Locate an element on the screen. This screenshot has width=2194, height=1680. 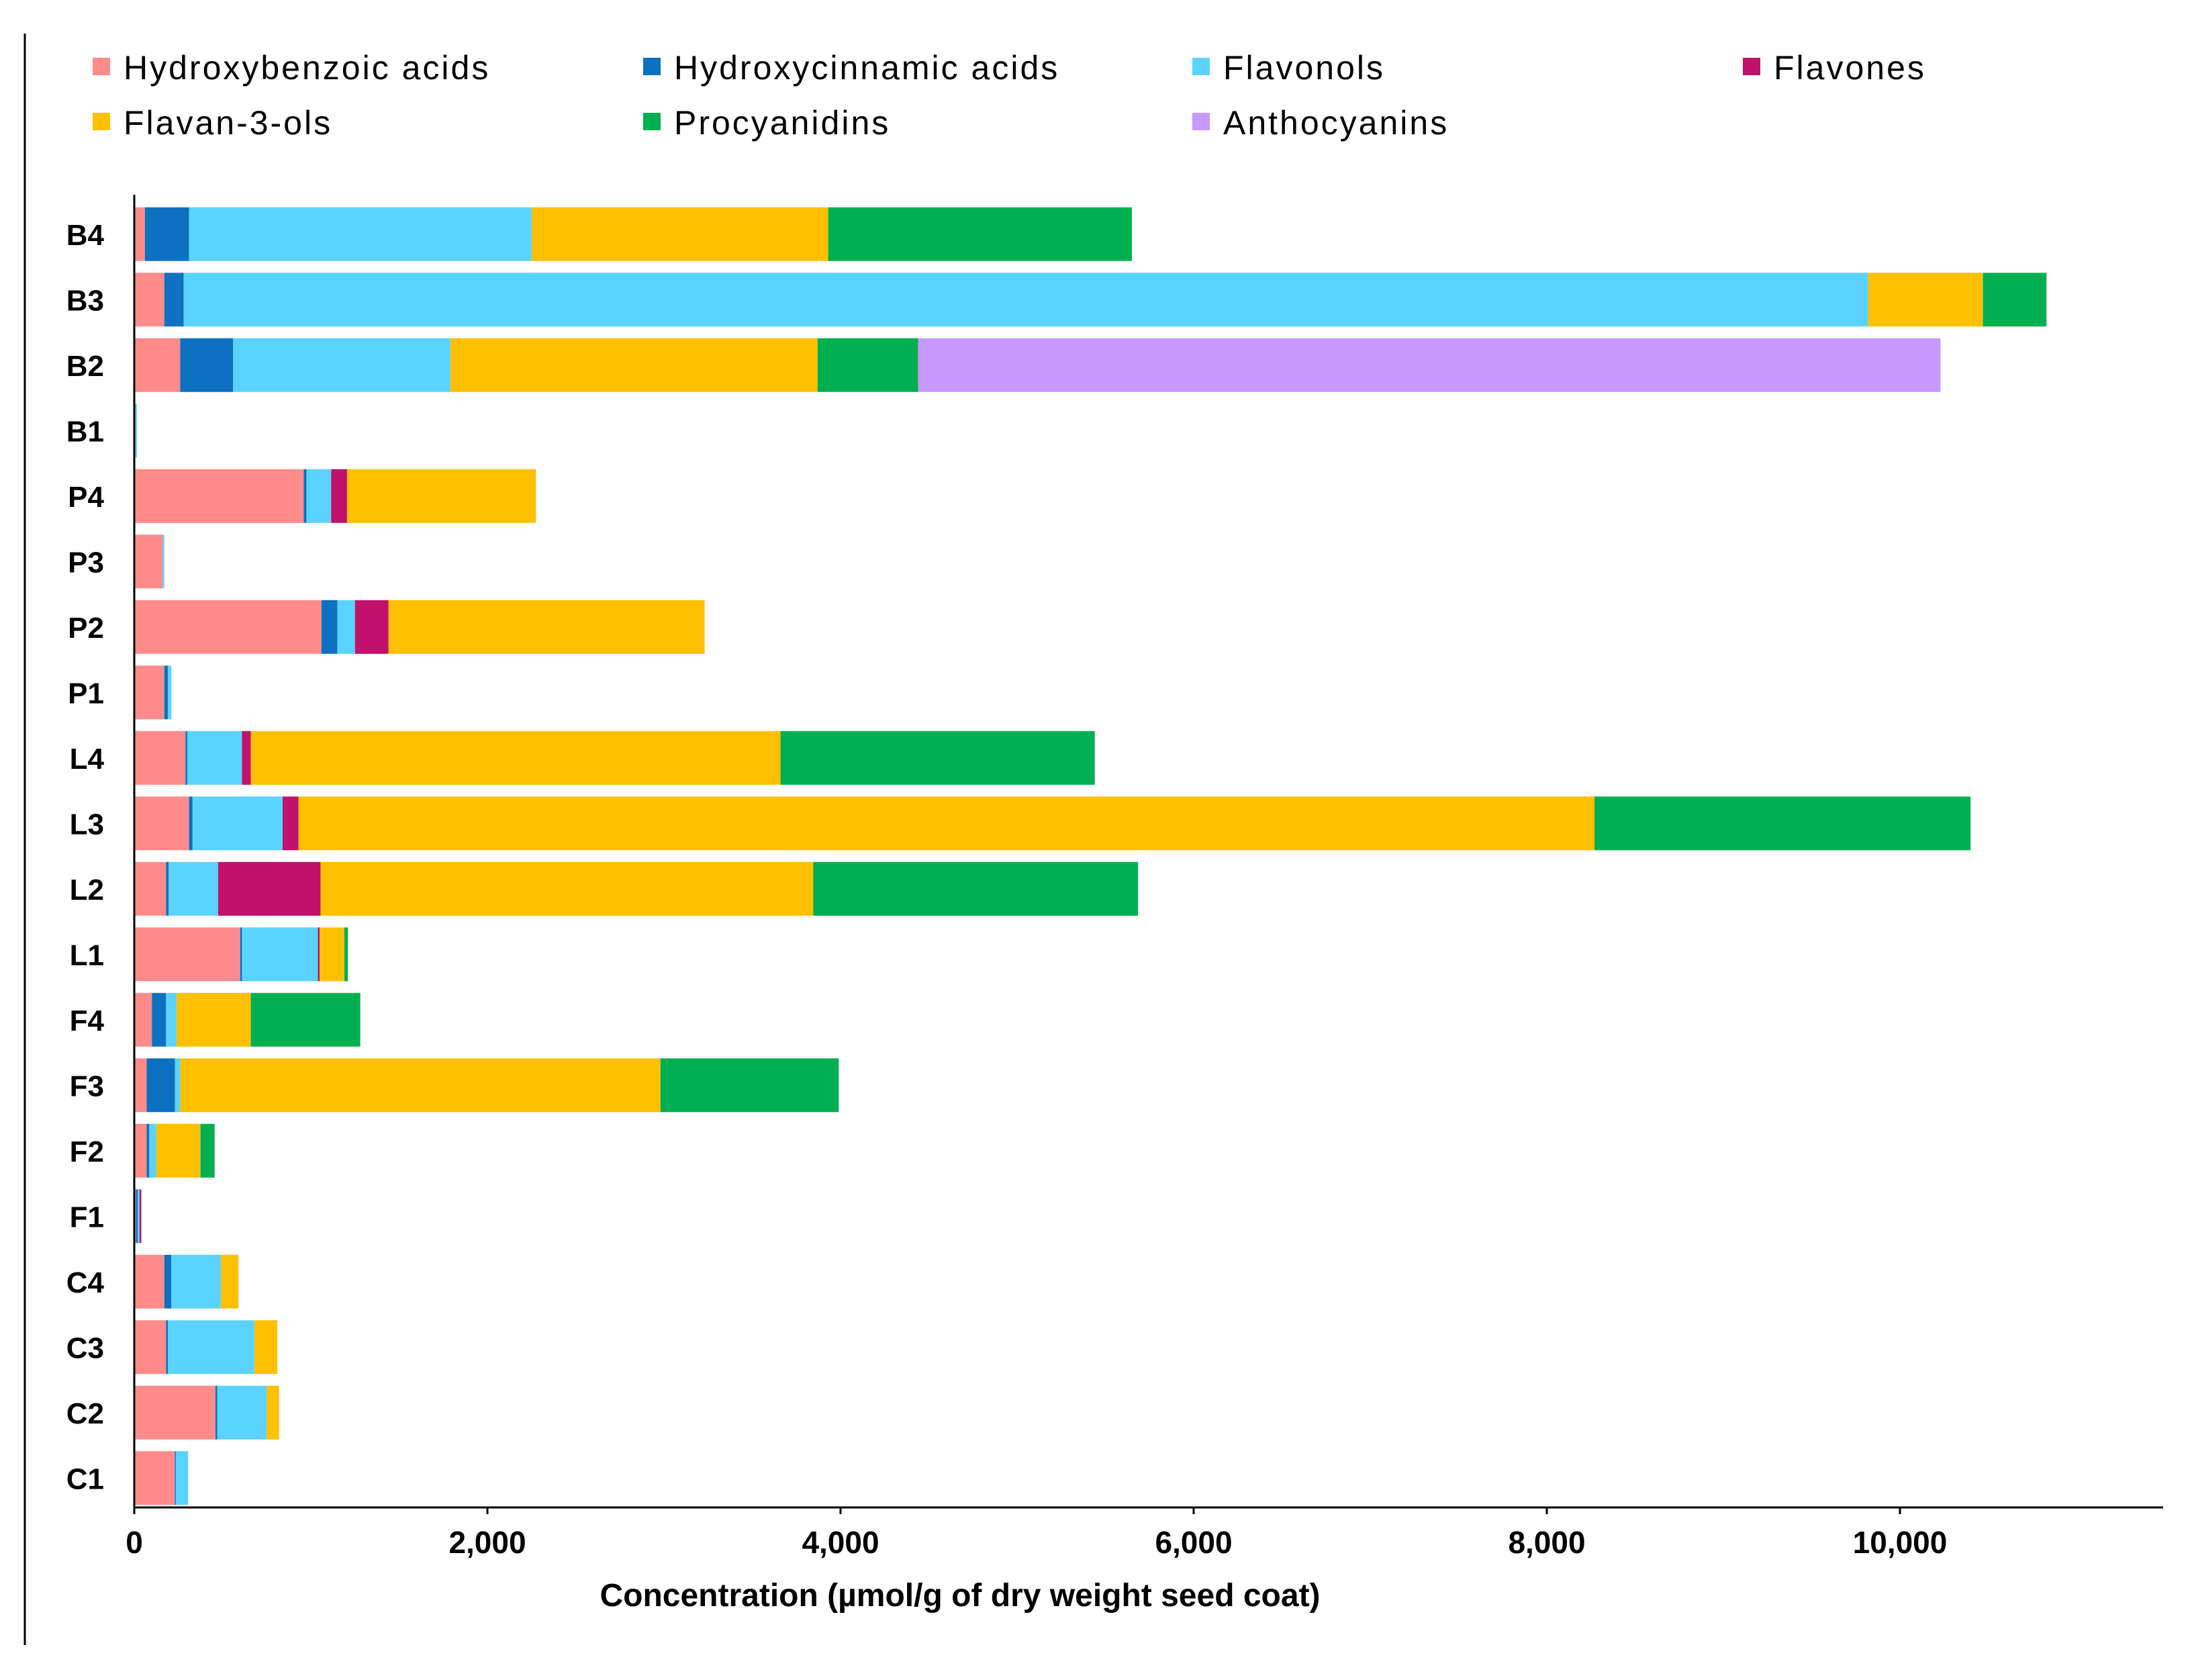
legend-item-anthocyanins: Anthocyanins is located at coordinates (1319, 123).